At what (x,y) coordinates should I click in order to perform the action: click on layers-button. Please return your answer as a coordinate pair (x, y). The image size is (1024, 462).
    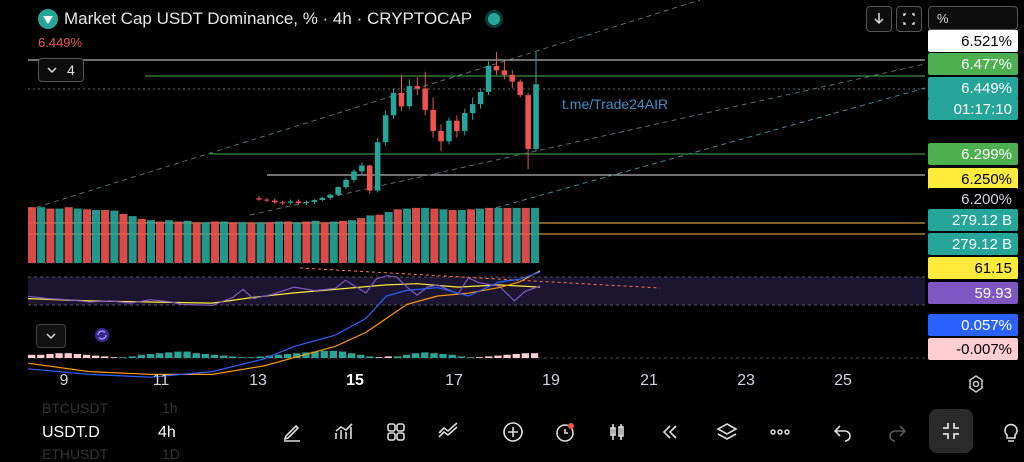
    Looking at the image, I should click on (727, 432).